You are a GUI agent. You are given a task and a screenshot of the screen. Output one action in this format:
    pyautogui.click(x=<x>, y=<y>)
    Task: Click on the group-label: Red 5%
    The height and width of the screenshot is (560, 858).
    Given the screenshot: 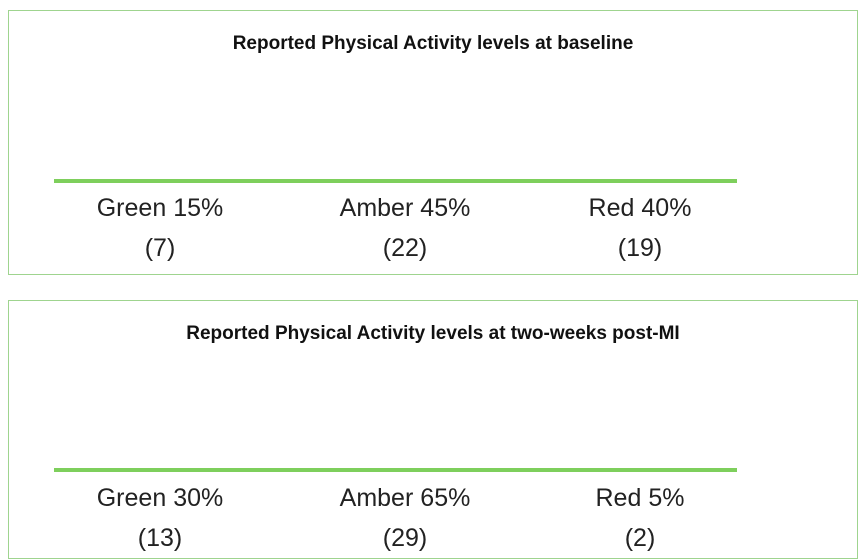 What is the action you would take?
    pyautogui.click(x=639, y=498)
    